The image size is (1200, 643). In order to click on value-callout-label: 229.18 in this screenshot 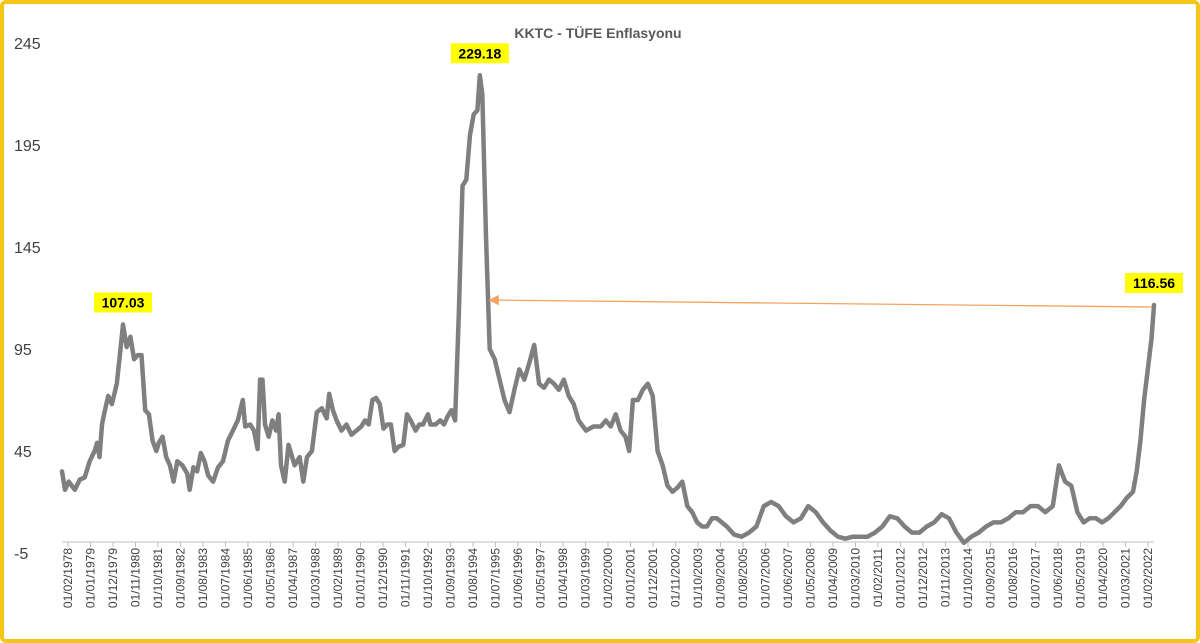, I will do `click(479, 53)`.